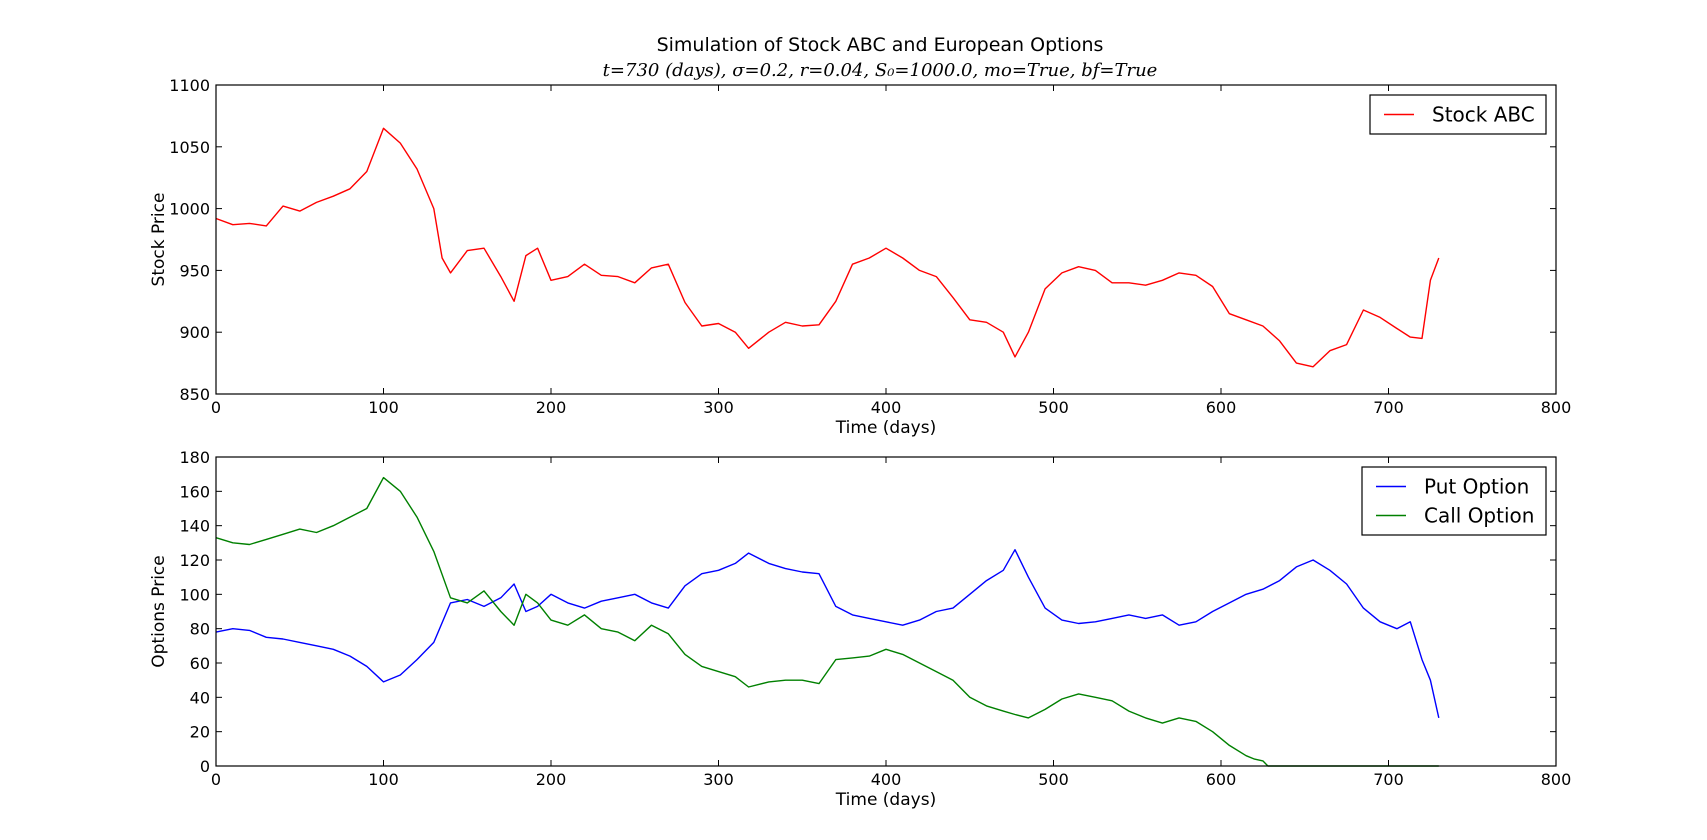 Image resolution: width=1707 pixels, height=840 pixels. I want to click on y-tick-label: 80, so click(200, 629).